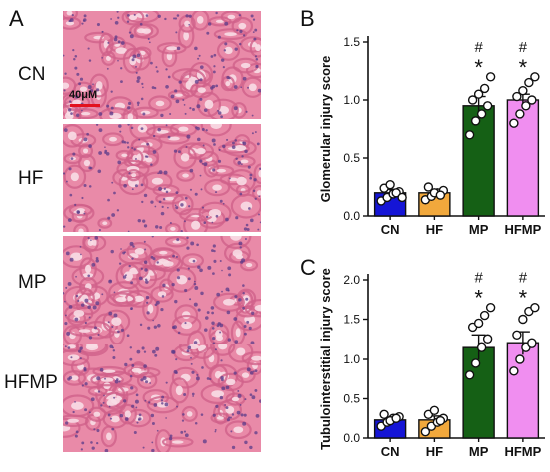  I want to click on panel-a-letter: A, so click(16, 18).